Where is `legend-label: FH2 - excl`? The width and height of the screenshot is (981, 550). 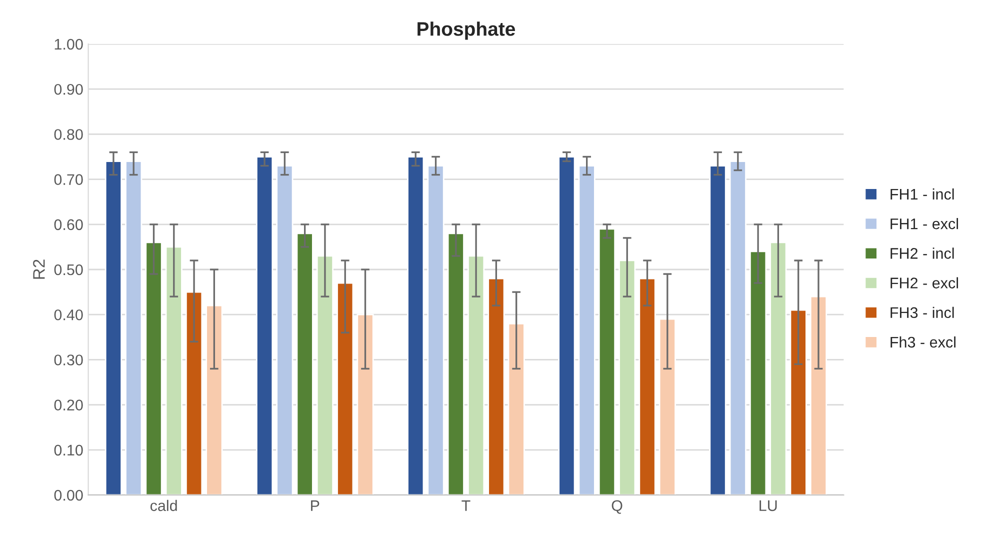 legend-label: FH2 - excl is located at coordinates (924, 282).